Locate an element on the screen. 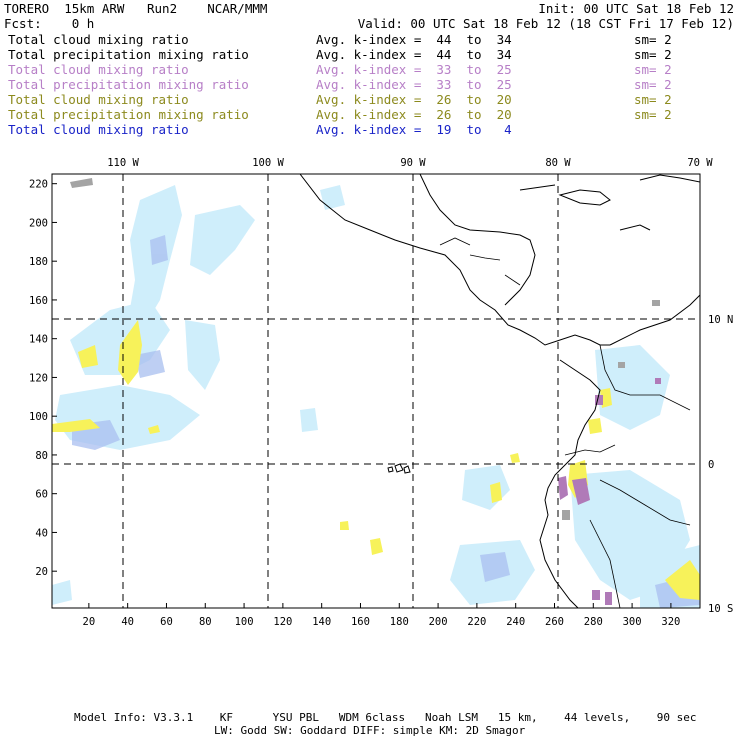 This screenshot has height=740, width=740. init-time: Init: 00 UTC Sat 18 Feb 12 is located at coordinates (636, 8).